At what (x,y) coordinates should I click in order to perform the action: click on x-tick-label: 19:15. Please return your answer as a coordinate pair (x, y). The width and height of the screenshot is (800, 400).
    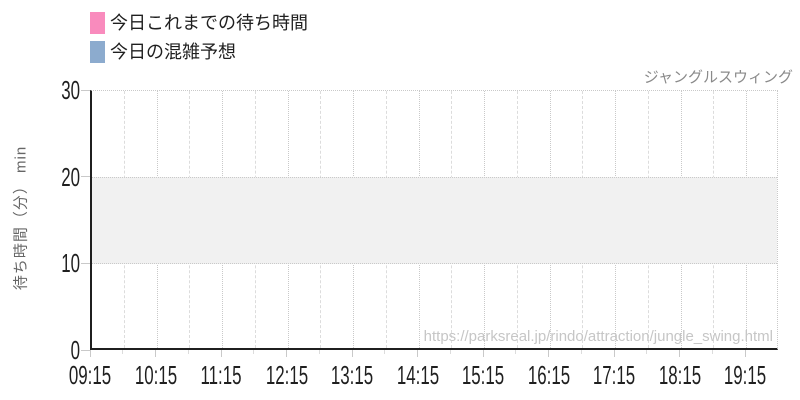
    Looking at the image, I should click on (745, 375).